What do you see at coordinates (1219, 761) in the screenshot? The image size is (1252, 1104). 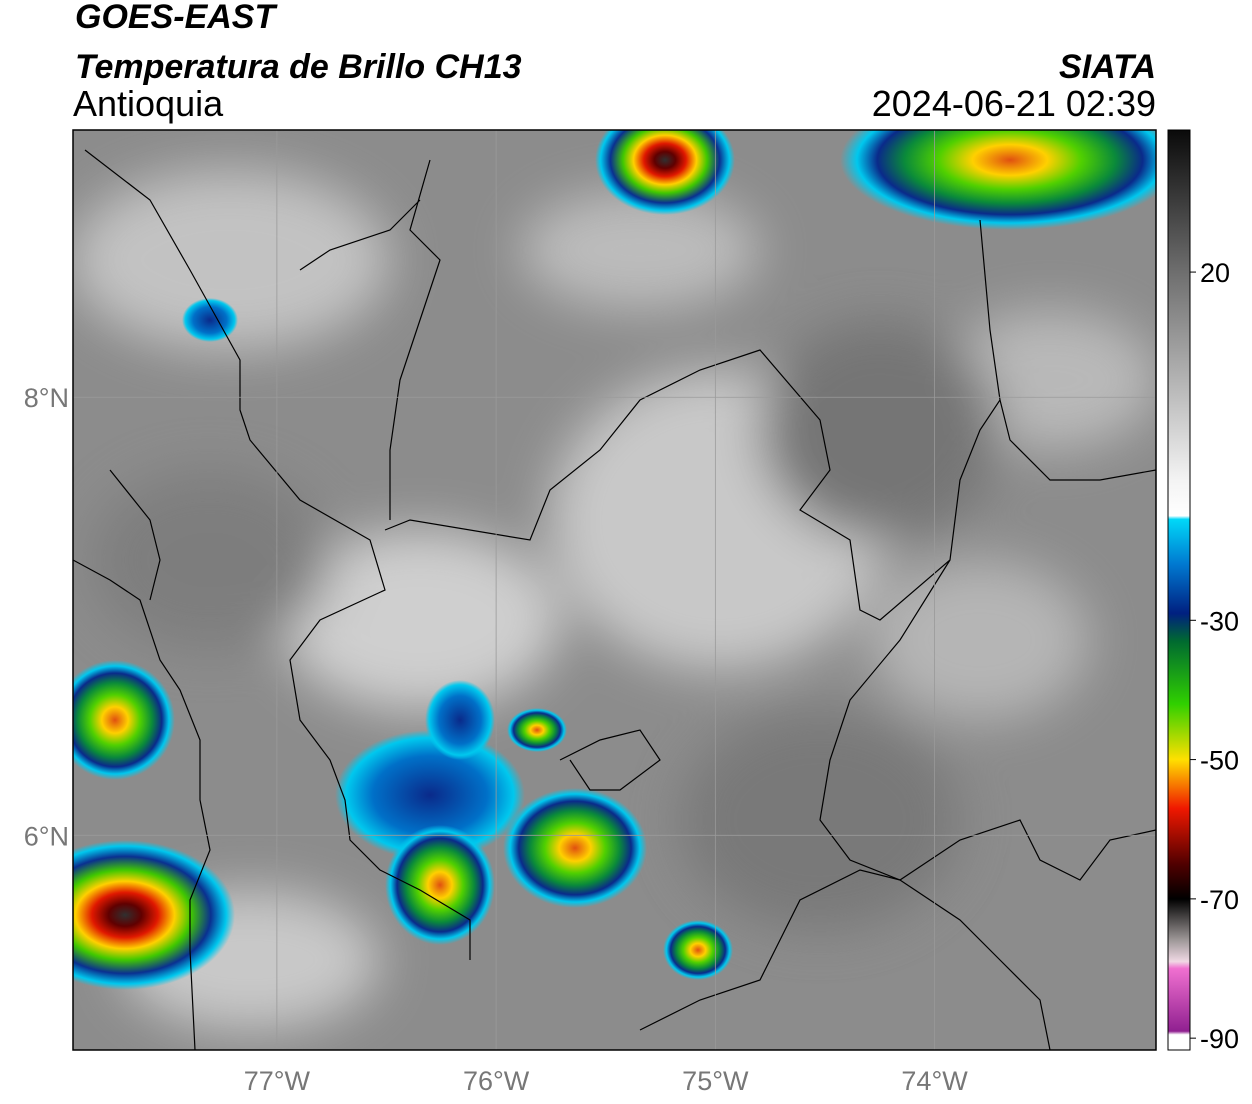 I see `colorbar-tick-label: -50` at bounding box center [1219, 761].